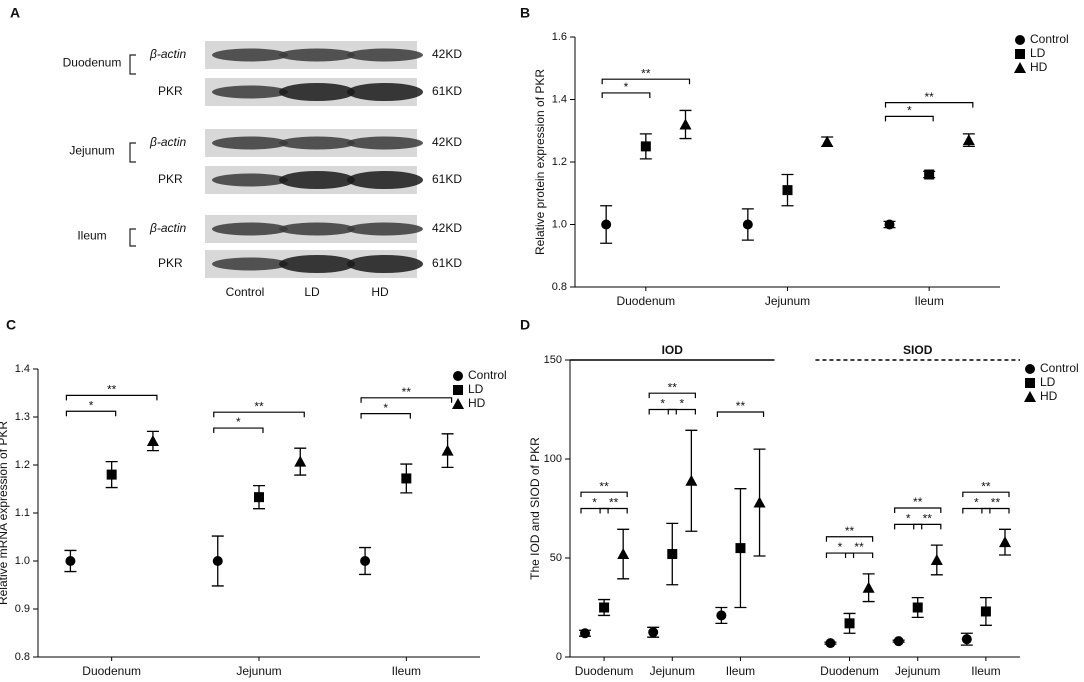  I want to click on y-axis-label: Relative protein expression of PKR, so click(540, 162).